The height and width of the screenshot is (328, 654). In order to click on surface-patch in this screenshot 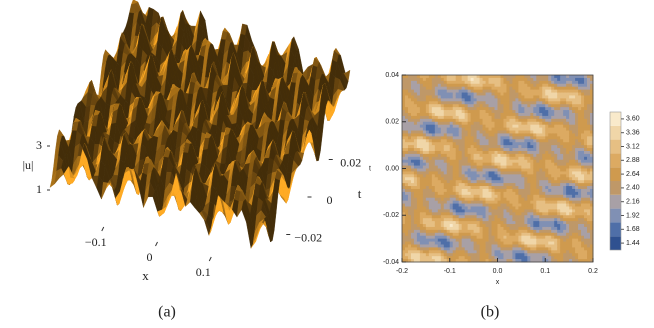, I will do `click(107, 53)`.